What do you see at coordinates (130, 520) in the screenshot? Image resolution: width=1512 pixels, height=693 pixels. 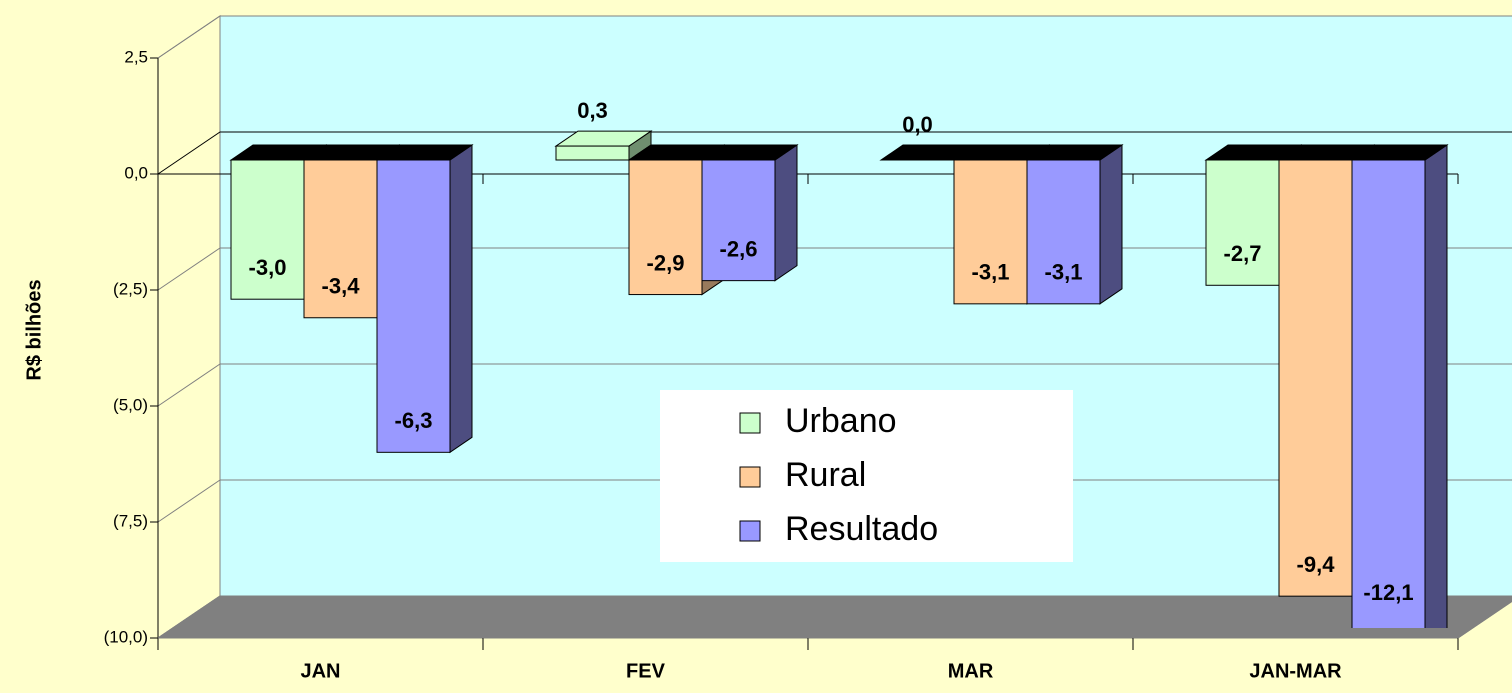 I see `y-tick-label: (7,5)` at bounding box center [130, 520].